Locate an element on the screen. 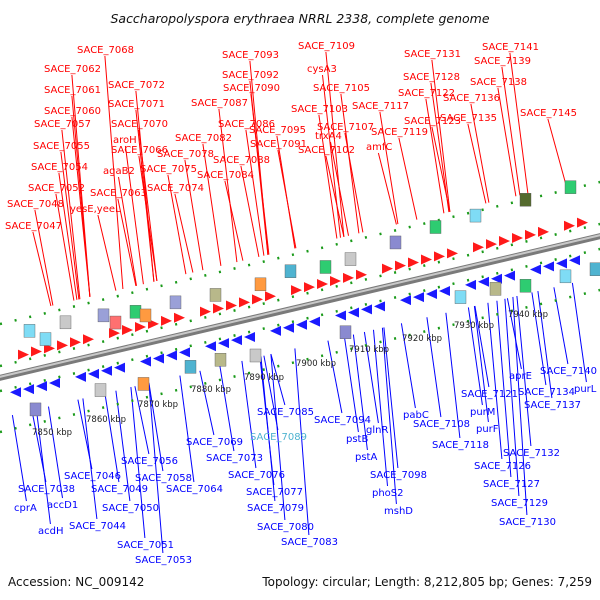  reverse-gene-label: SACE_7085 is located at coordinates (285, 412).